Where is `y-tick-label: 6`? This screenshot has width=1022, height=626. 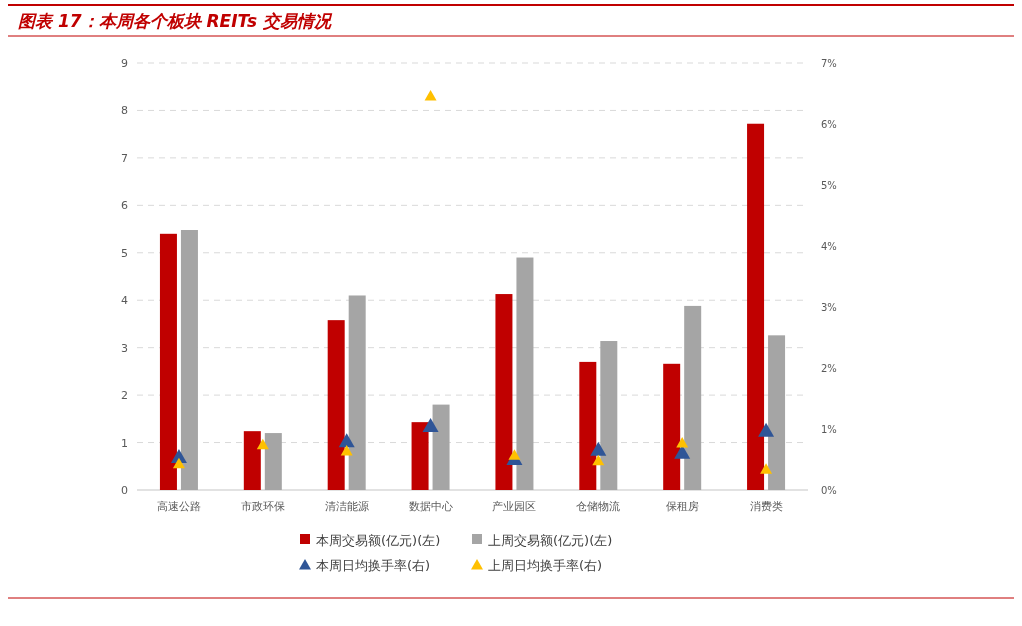
y-tick-label: 6 is located at coordinates (124, 206).